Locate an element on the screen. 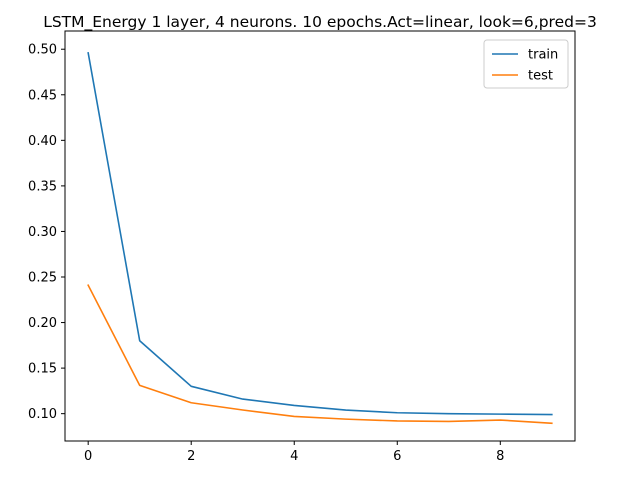  legend-box is located at coordinates (526, 64).